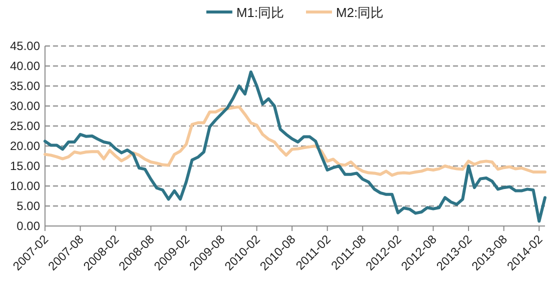 The image size is (550, 300). Describe the element at coordinates (25, 126) in the screenshot. I see `y-tick-label: 25.00` at that location.